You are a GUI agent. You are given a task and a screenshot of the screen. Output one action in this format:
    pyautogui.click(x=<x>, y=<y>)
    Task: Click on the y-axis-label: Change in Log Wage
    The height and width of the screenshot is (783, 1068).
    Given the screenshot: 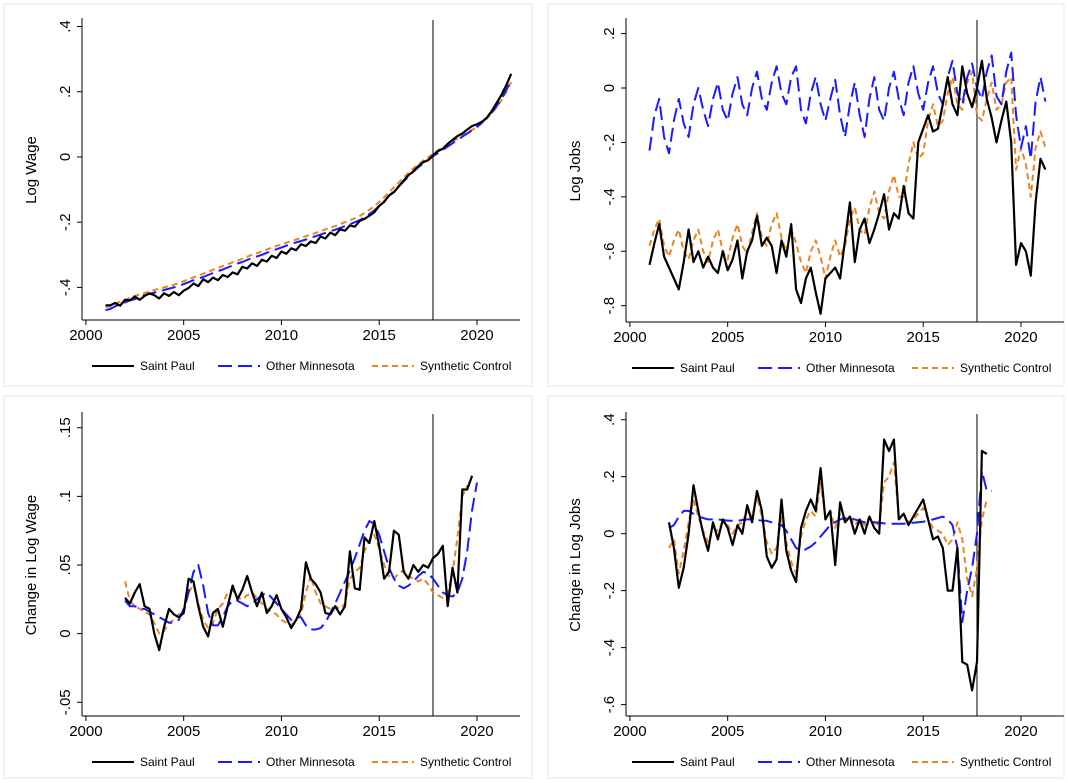 What is the action you would take?
    pyautogui.click(x=31, y=565)
    